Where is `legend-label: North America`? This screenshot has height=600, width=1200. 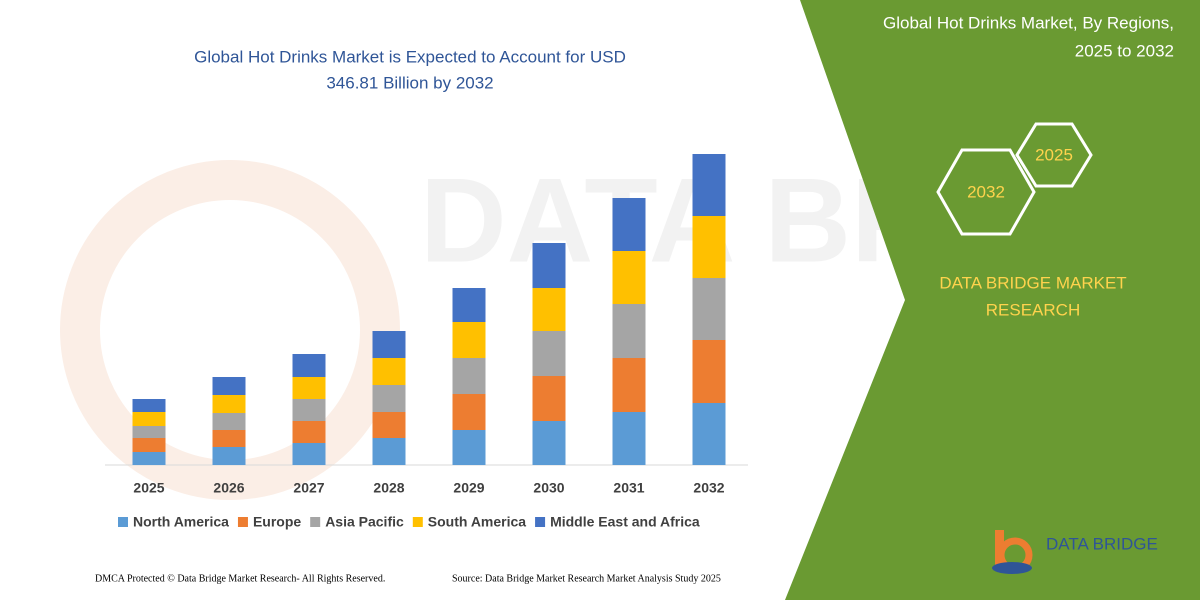 legend-label: North America is located at coordinates (181, 522).